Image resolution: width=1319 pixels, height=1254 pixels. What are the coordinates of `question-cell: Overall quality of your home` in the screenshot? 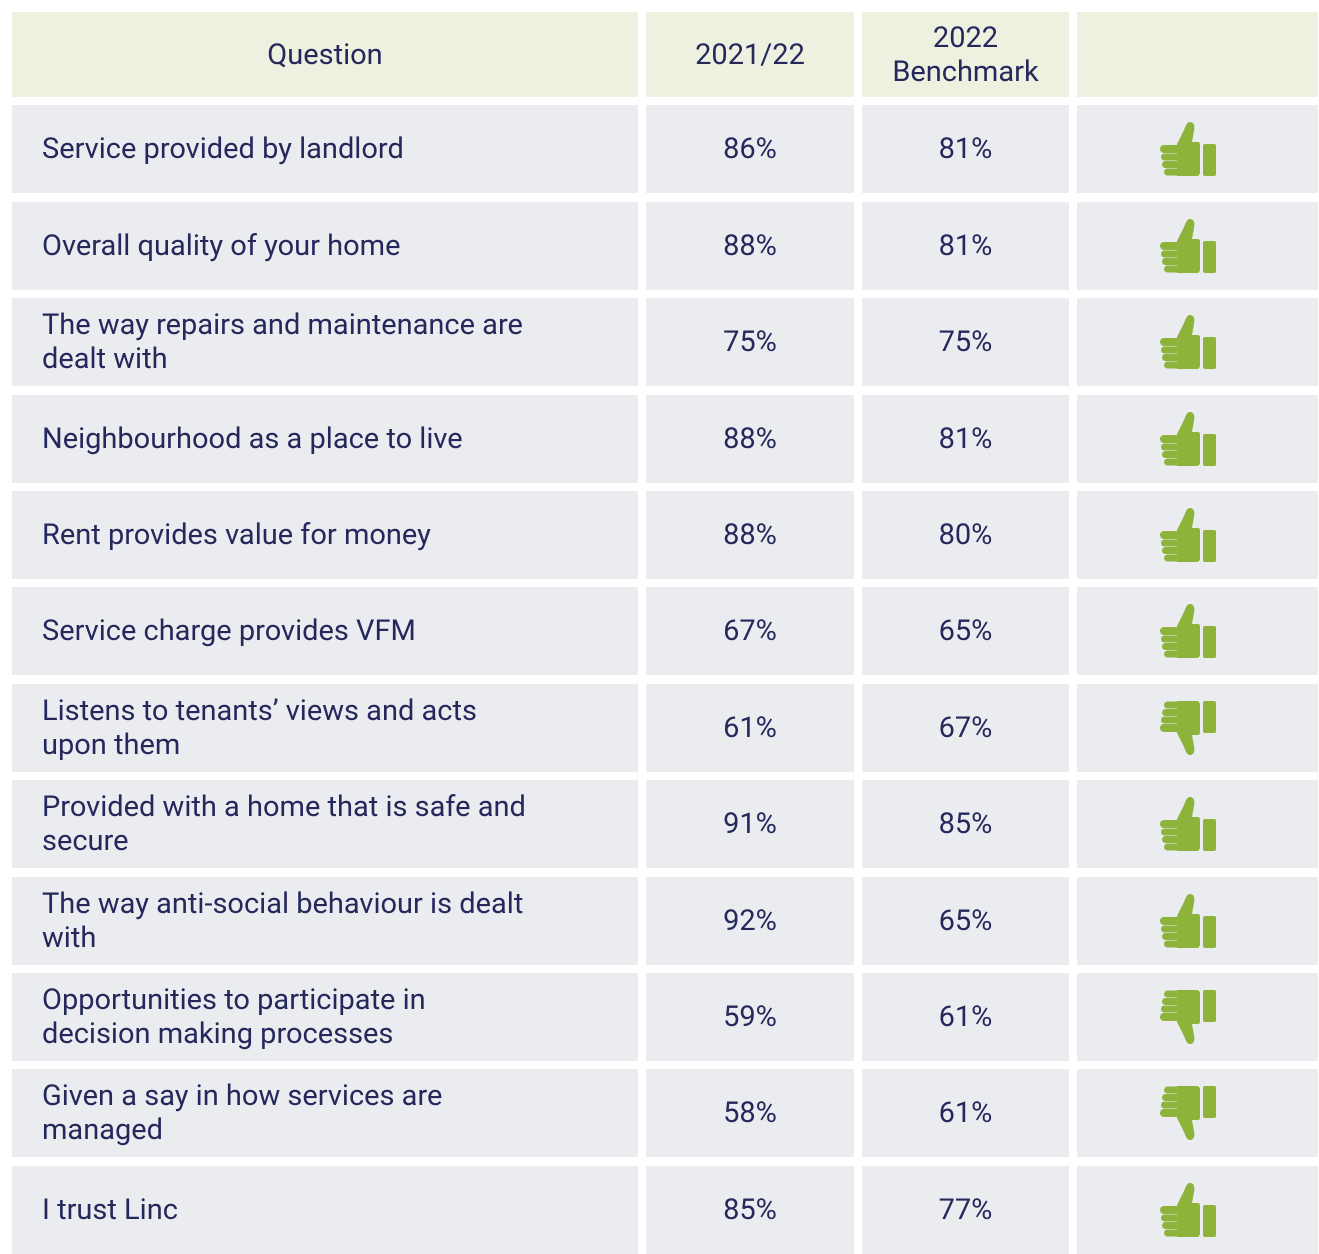 It's located at (325, 245).